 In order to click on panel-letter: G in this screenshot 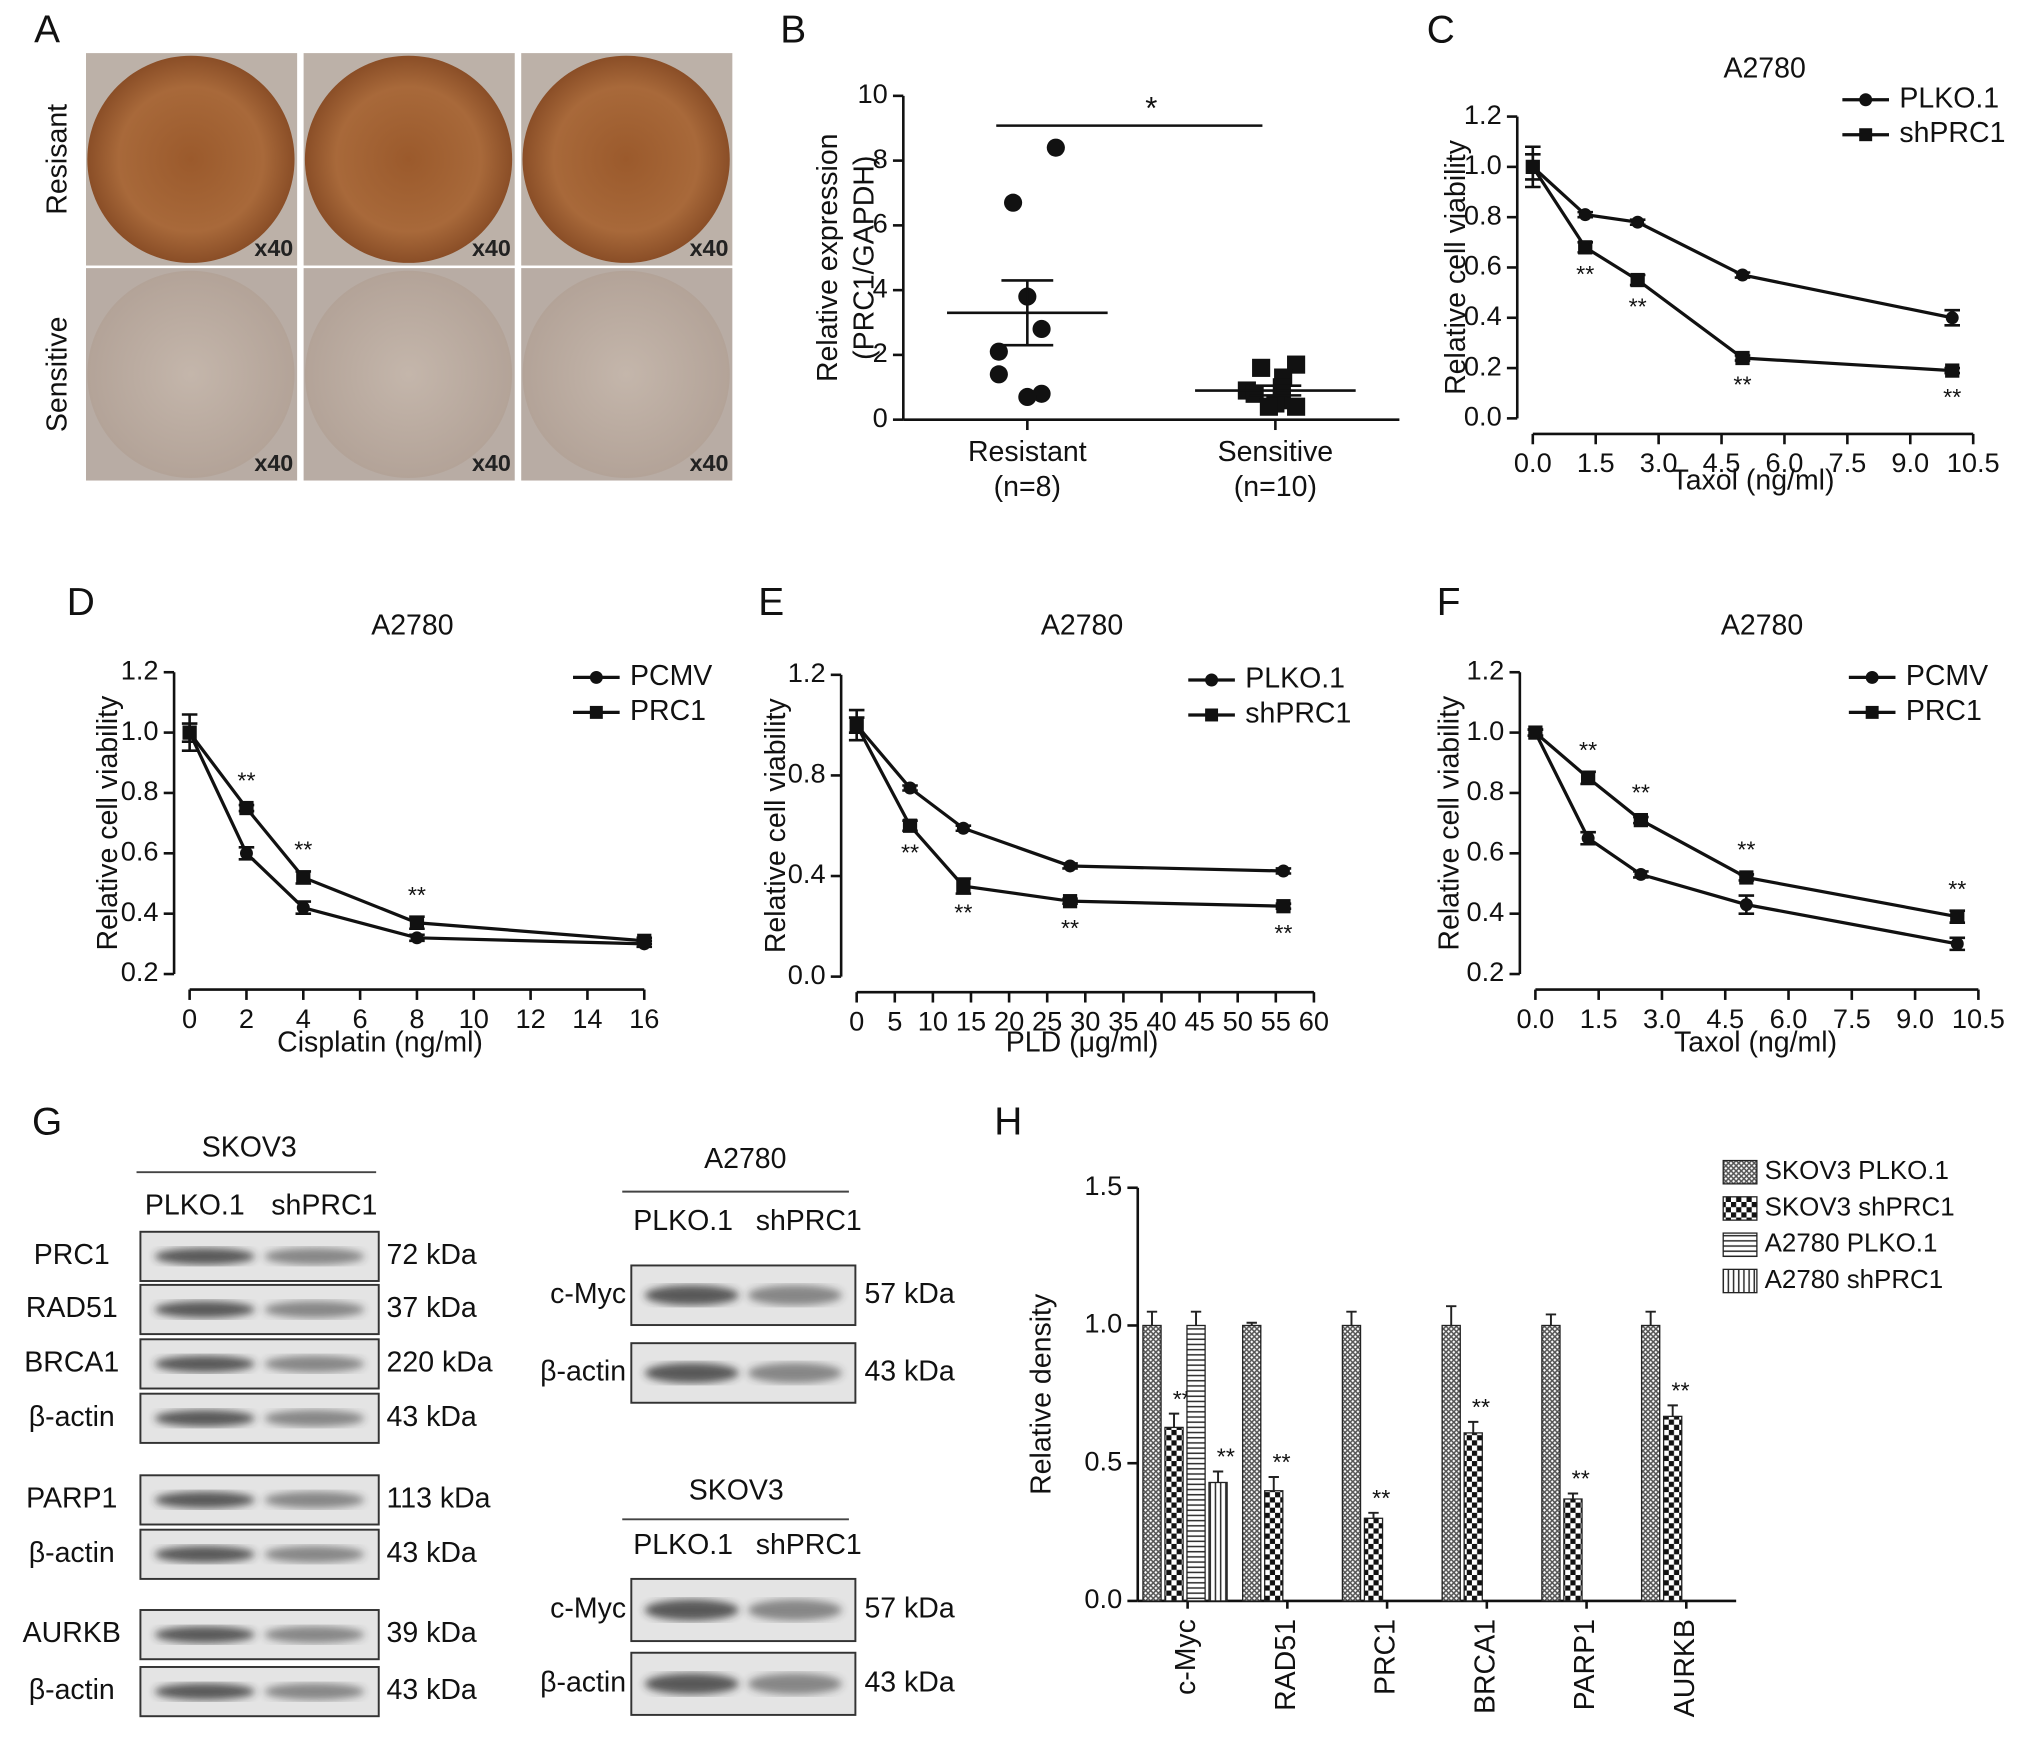, I will do `click(47, 1122)`.